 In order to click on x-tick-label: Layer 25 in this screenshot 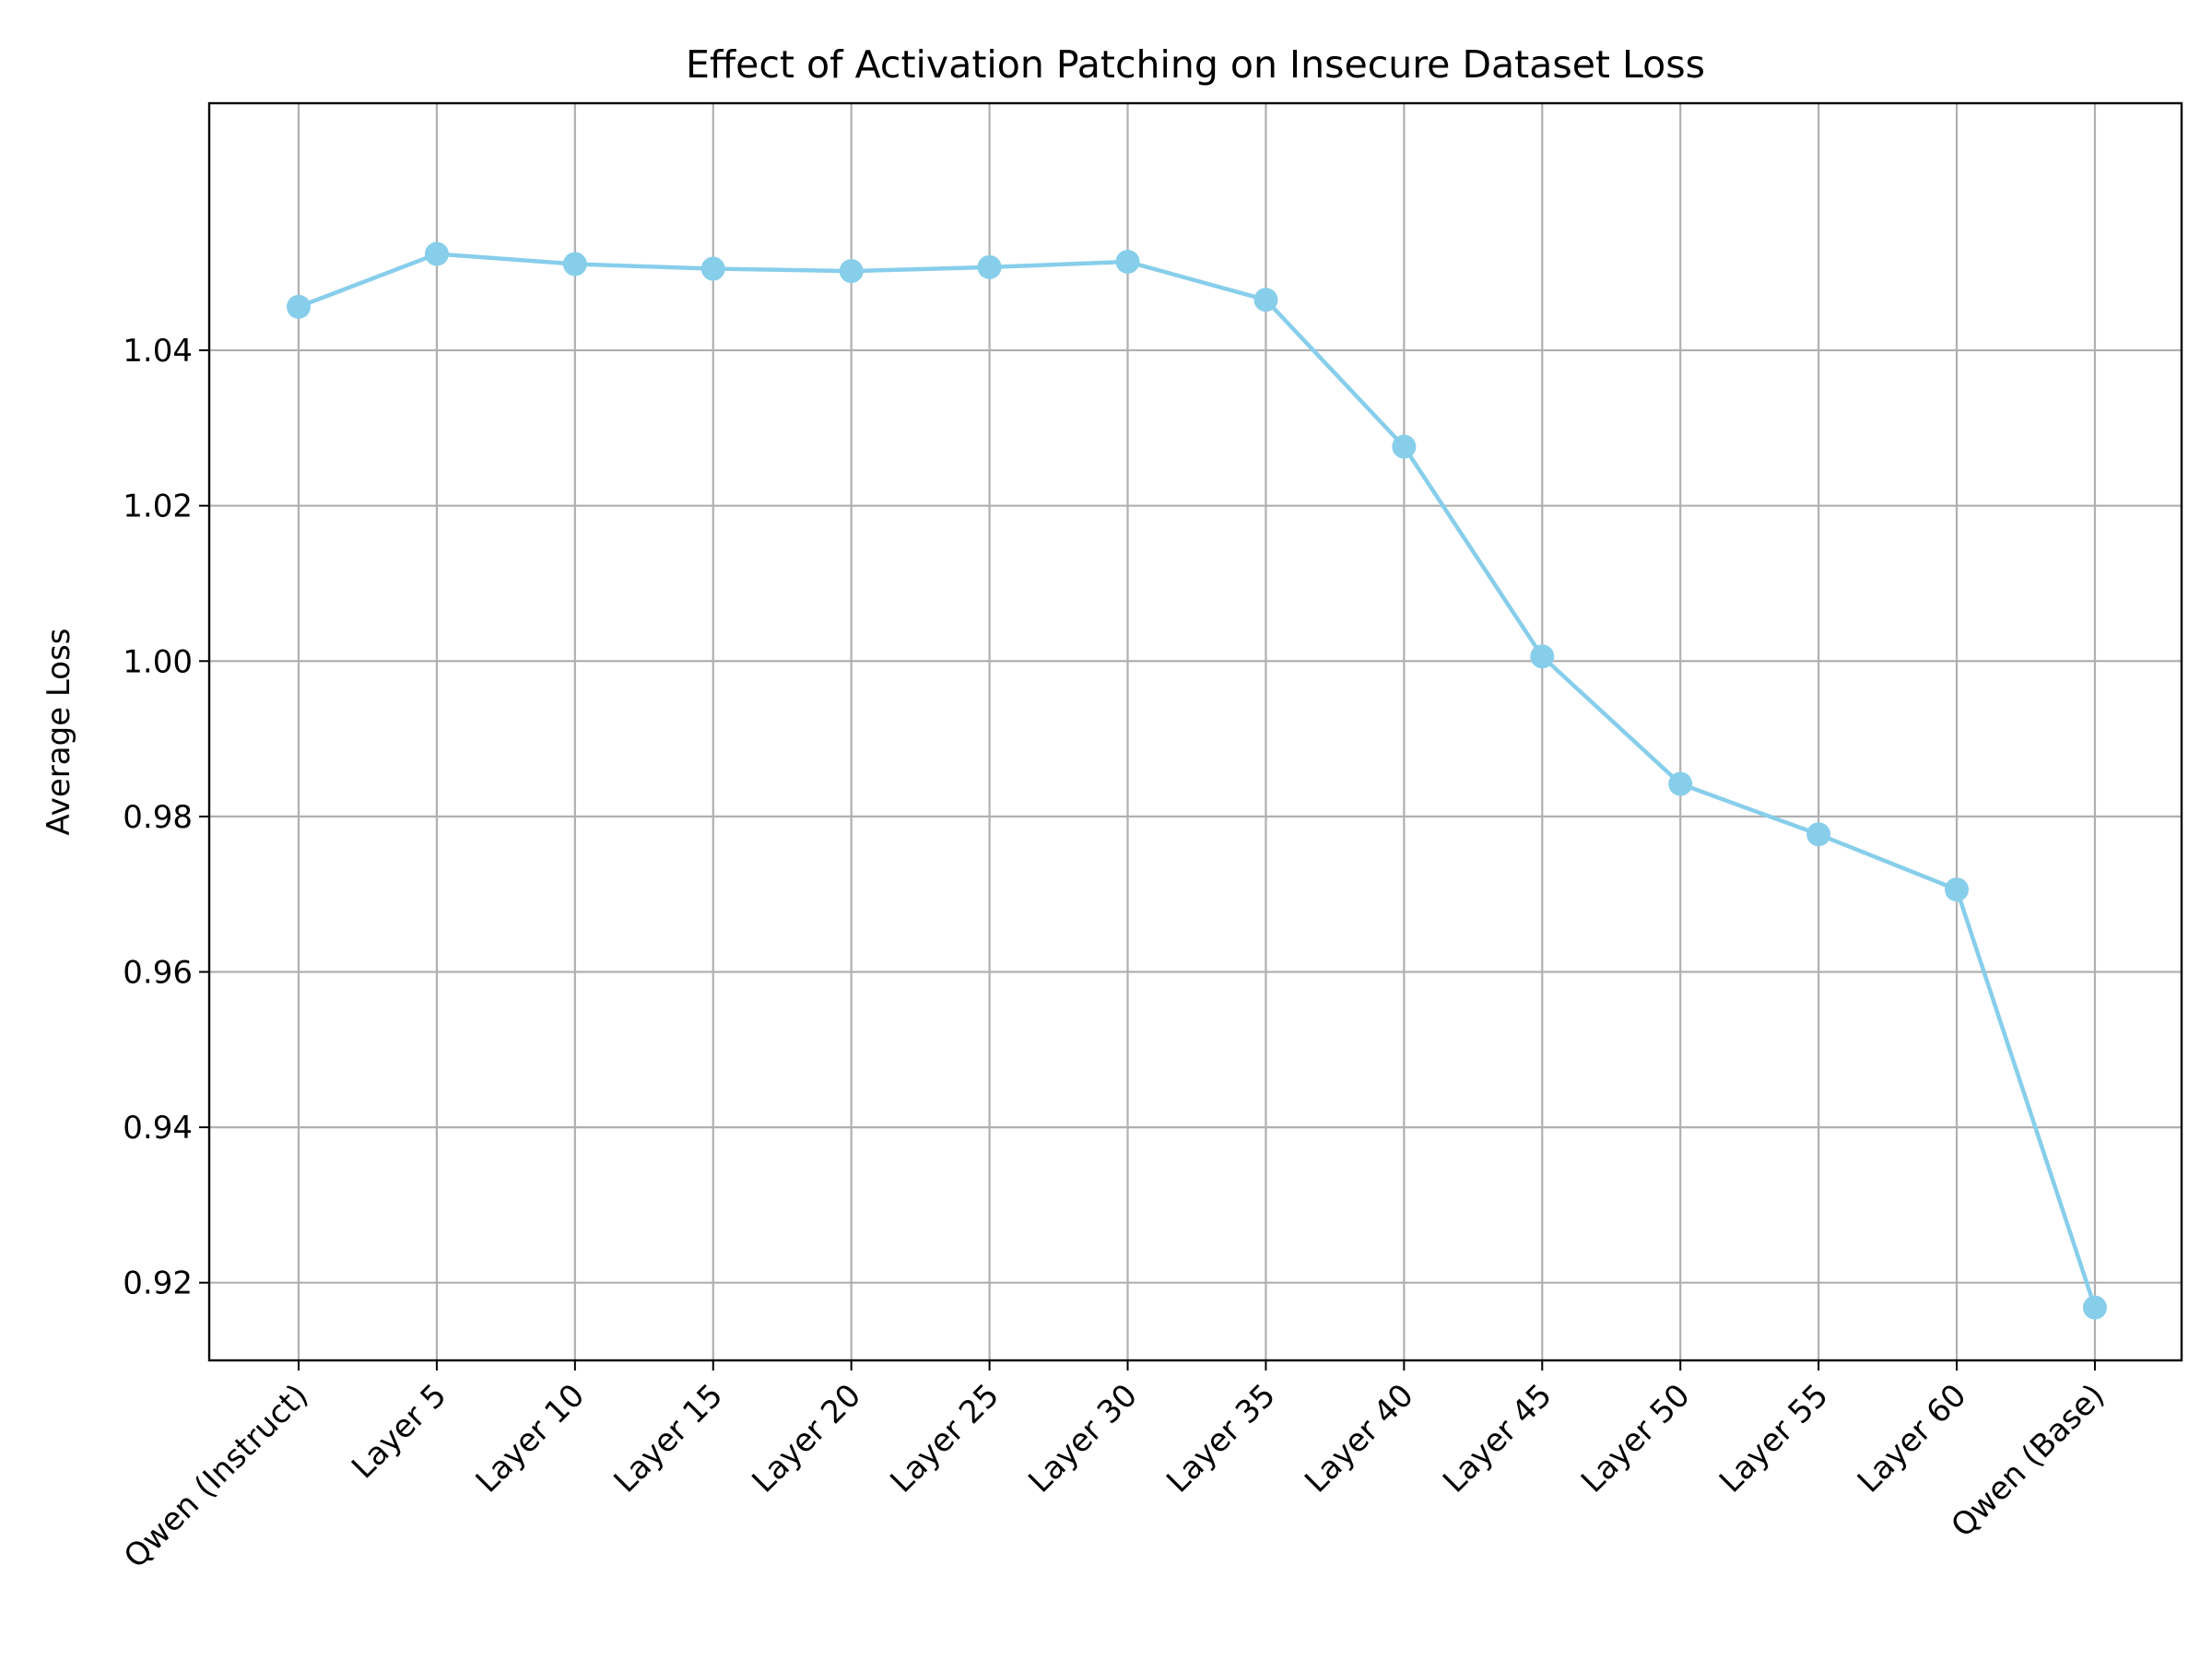, I will do `click(944, 1438)`.